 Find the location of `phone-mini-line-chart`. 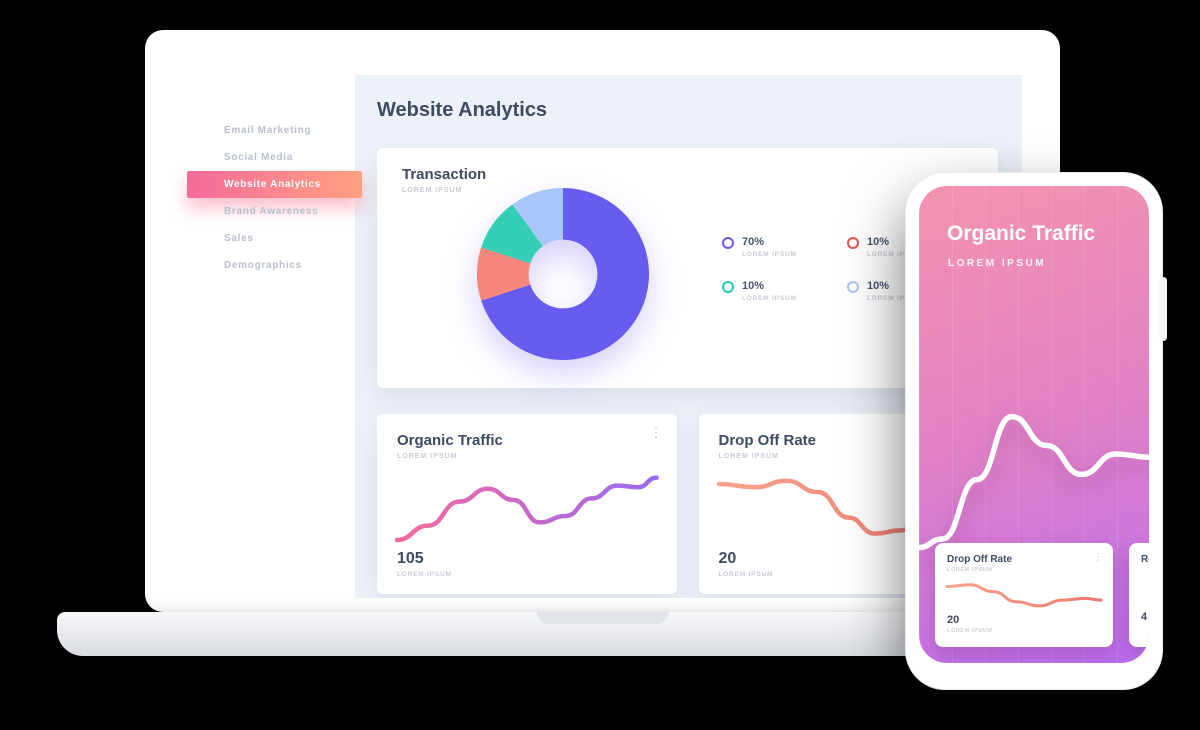

phone-mini-line-chart is located at coordinates (1024, 595).